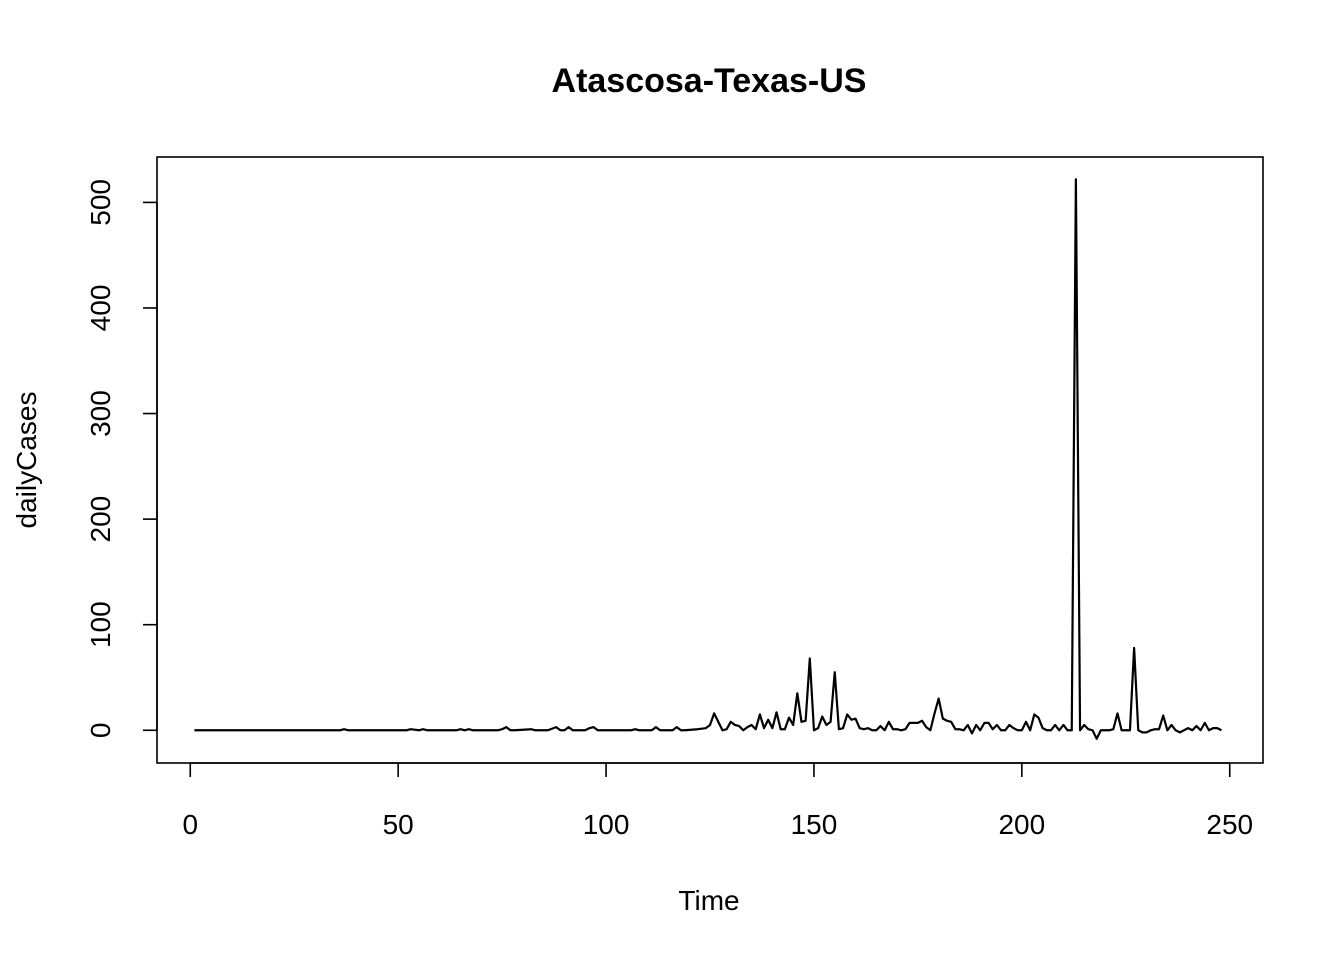  What do you see at coordinates (814, 824) in the screenshot?
I see `x-tick-label: 150` at bounding box center [814, 824].